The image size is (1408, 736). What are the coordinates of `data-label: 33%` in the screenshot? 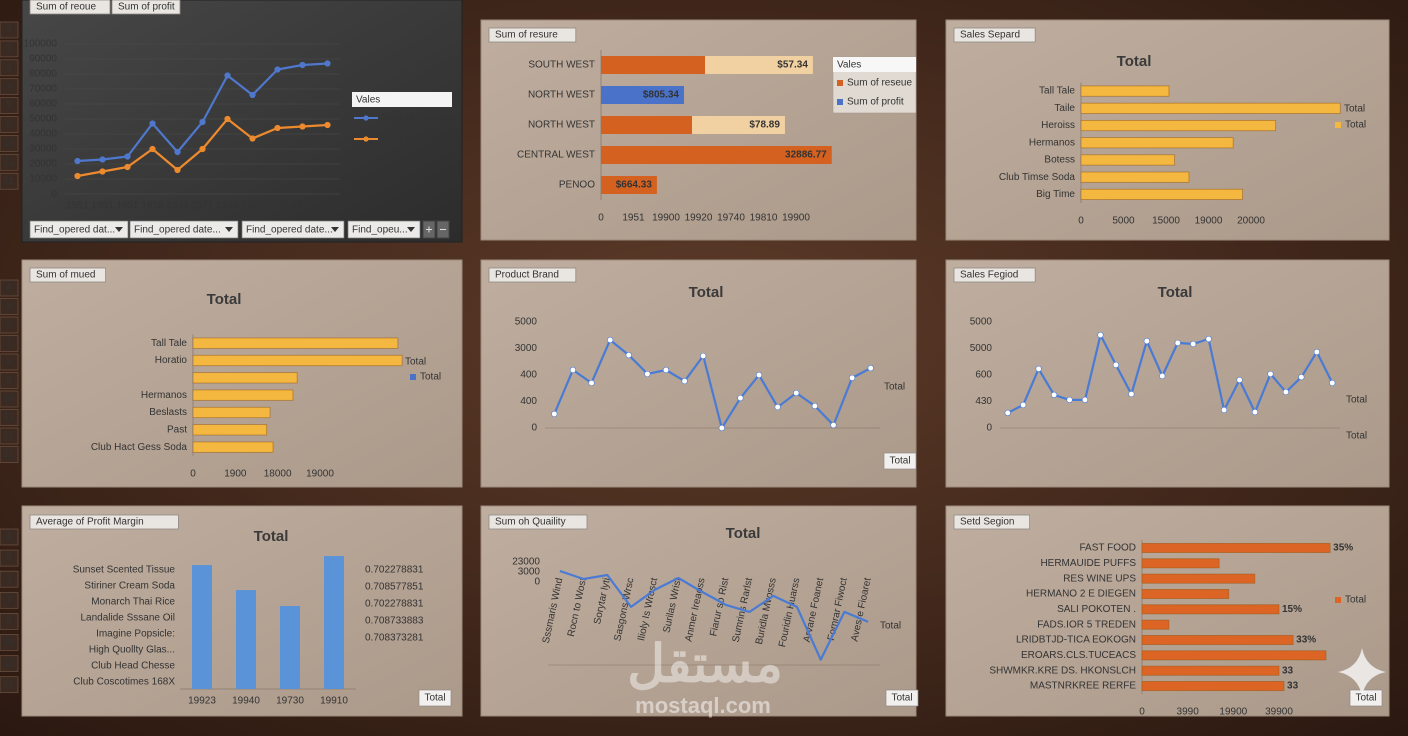 It's located at (1306, 640).